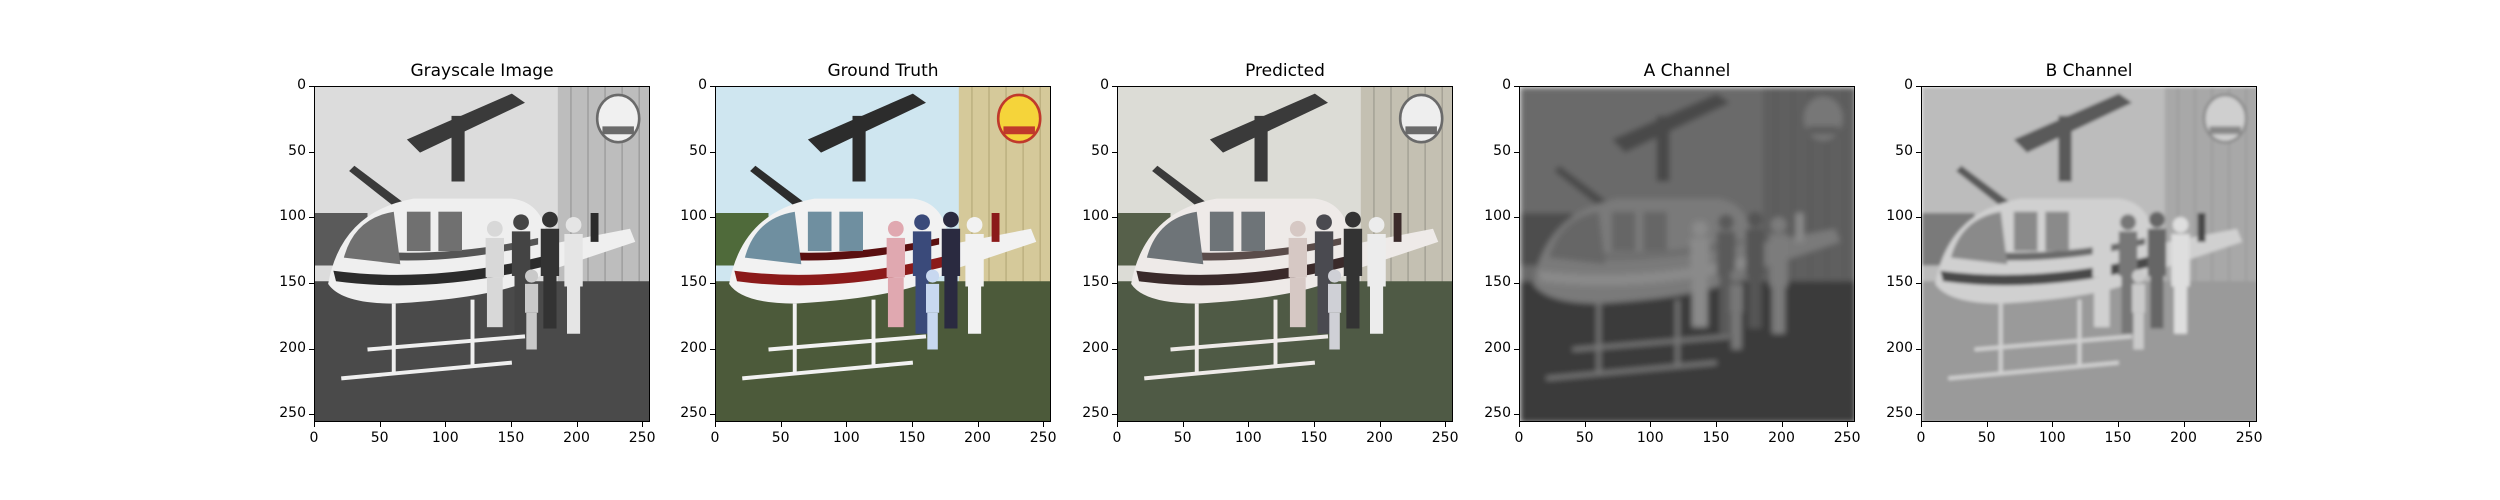  What do you see at coordinates (883, 254) in the screenshot?
I see `ground-truth-image` at bounding box center [883, 254].